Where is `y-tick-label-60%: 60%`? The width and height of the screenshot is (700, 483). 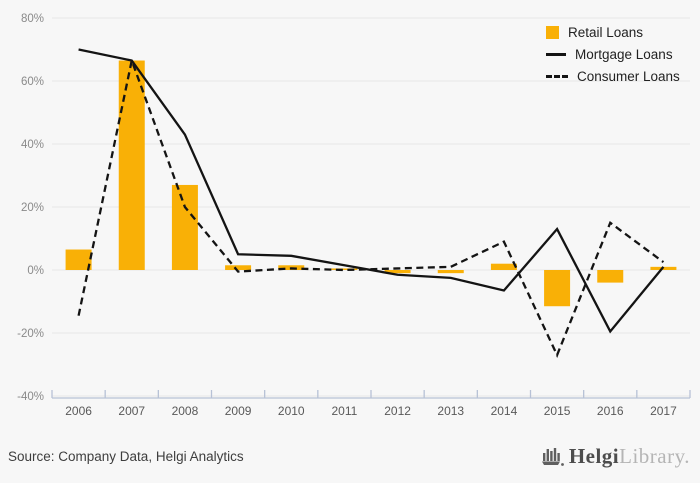 y-tick-label-60%: 60% is located at coordinates (32, 82).